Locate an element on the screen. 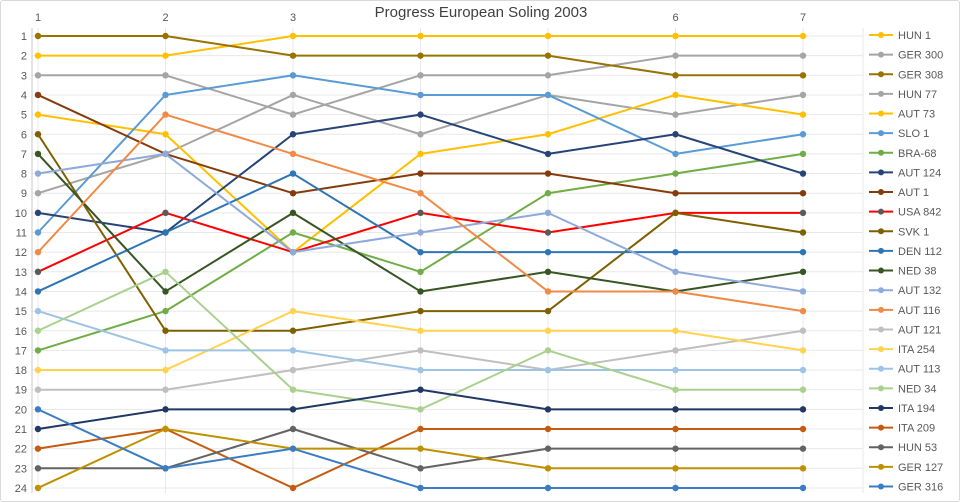 The width and height of the screenshot is (960, 502). legend-item-ned-38: NED 38 is located at coordinates (903, 272).